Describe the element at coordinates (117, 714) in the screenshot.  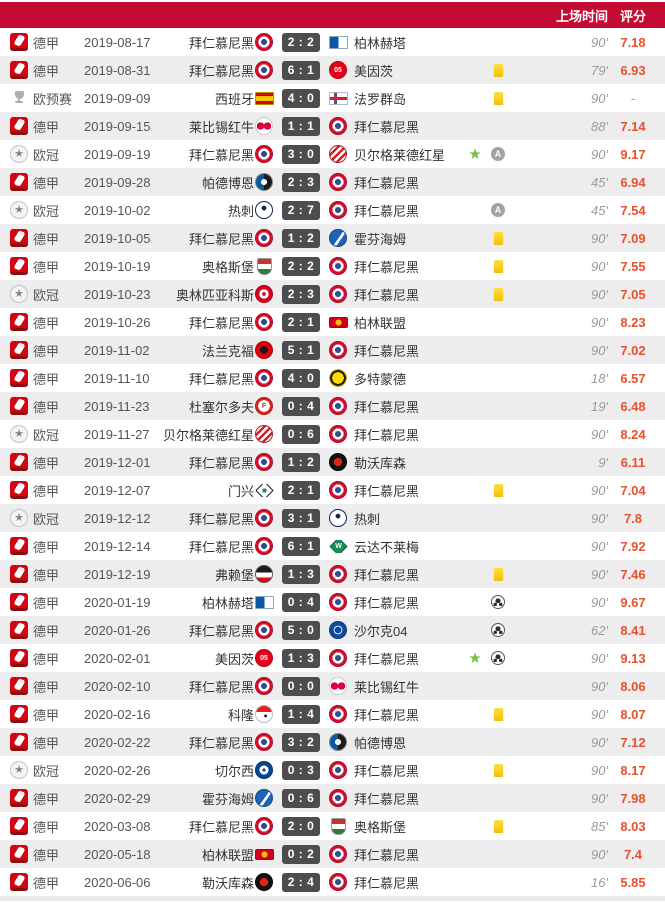
I see `match-date: 2020-02-16` at that location.